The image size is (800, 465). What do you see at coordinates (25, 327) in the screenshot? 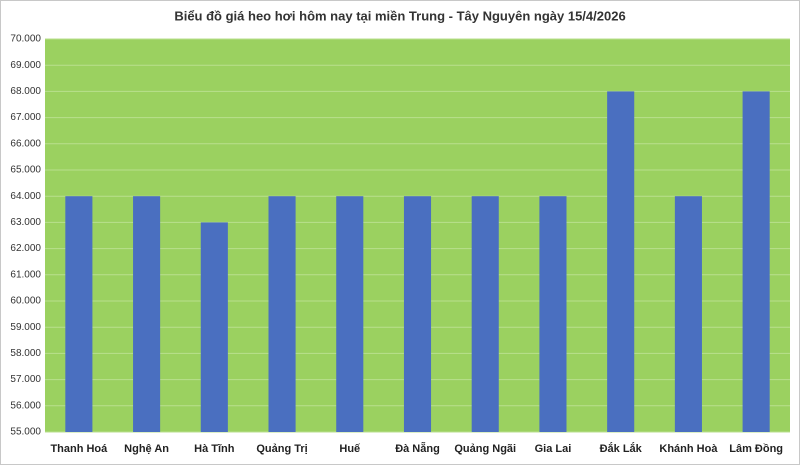
I see `y-tick-label: 59.000` at bounding box center [25, 327].